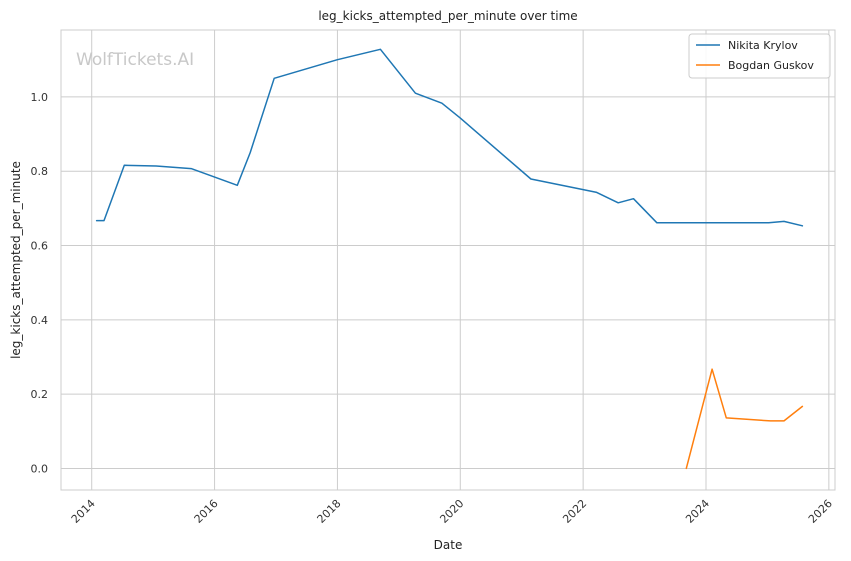  I want to click on x-tick-label: 2024, so click(697, 511).